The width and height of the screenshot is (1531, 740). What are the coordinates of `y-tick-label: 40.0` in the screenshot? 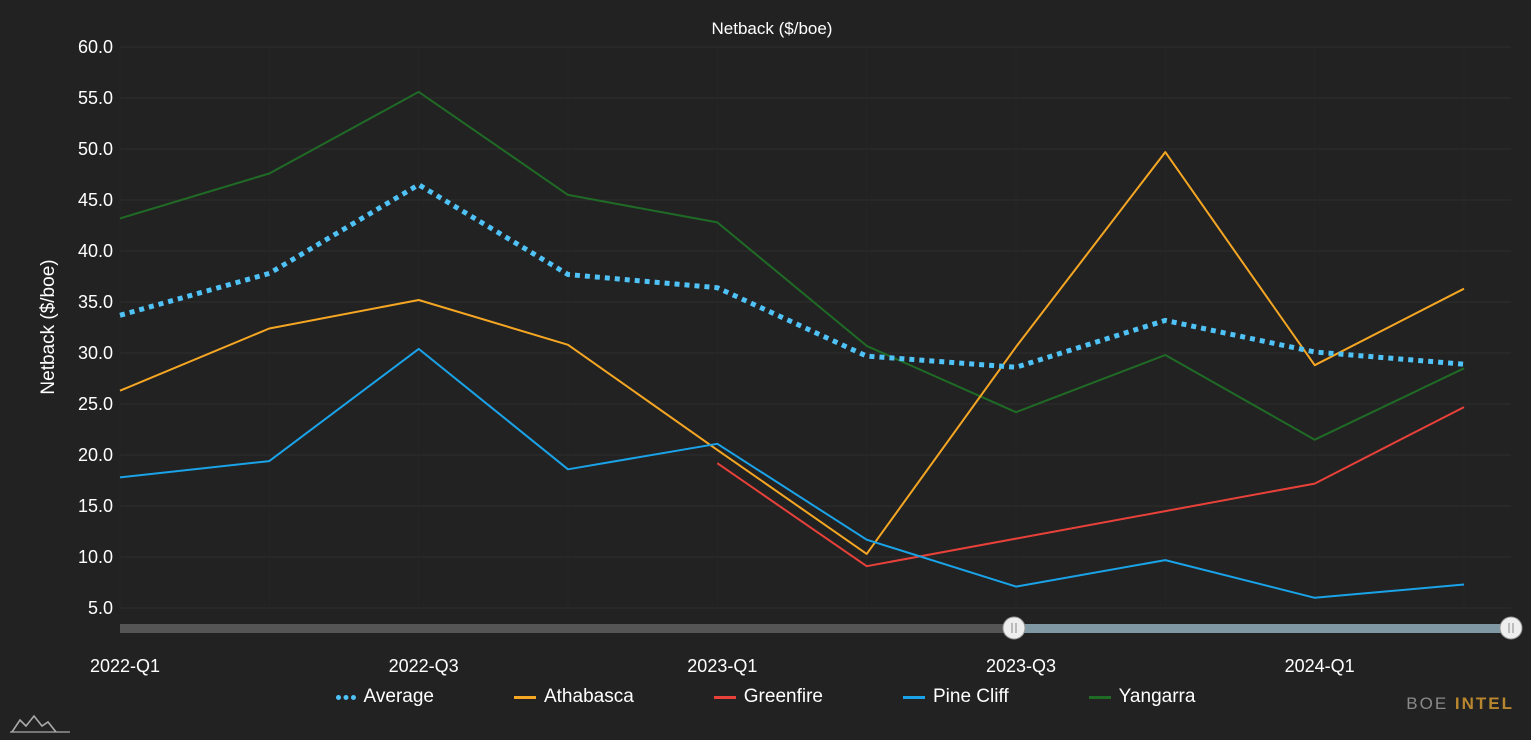 It's located at (95, 251).